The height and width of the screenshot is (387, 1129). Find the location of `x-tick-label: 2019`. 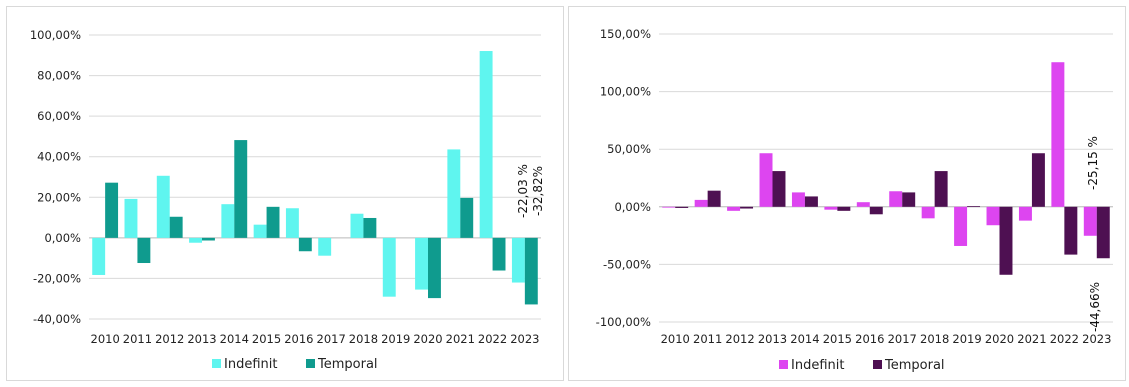

x-tick-label: 2019 is located at coordinates (966, 339).